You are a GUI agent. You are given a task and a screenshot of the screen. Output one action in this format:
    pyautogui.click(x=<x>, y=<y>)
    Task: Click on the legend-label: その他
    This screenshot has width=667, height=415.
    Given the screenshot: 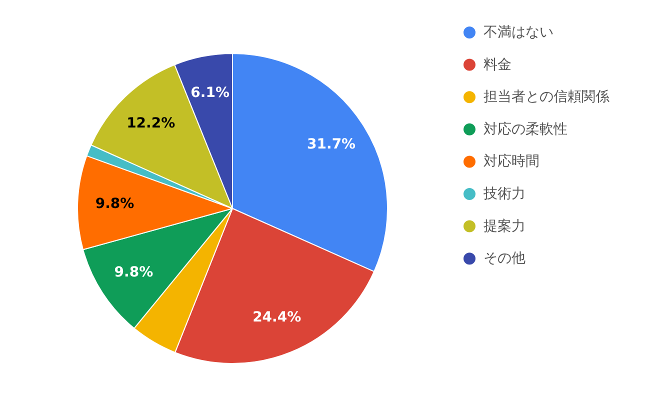 What is the action you would take?
    pyautogui.click(x=505, y=258)
    